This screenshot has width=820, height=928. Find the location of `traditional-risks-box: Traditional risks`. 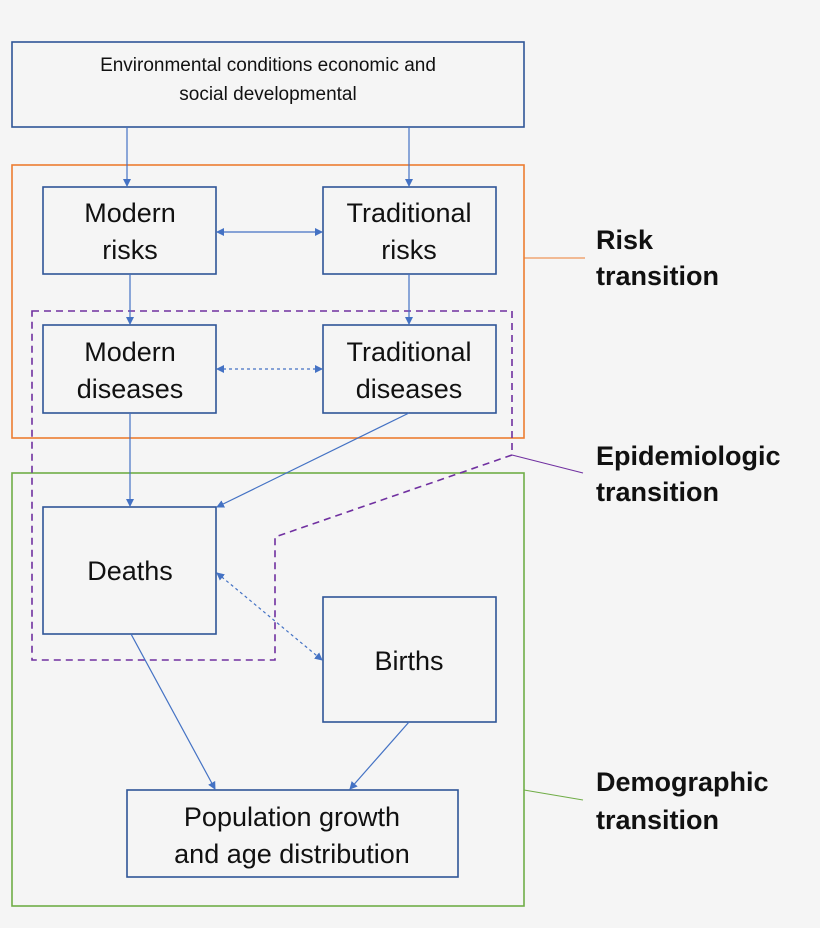

traditional-risks-box: Traditional risks is located at coordinates (409, 230).